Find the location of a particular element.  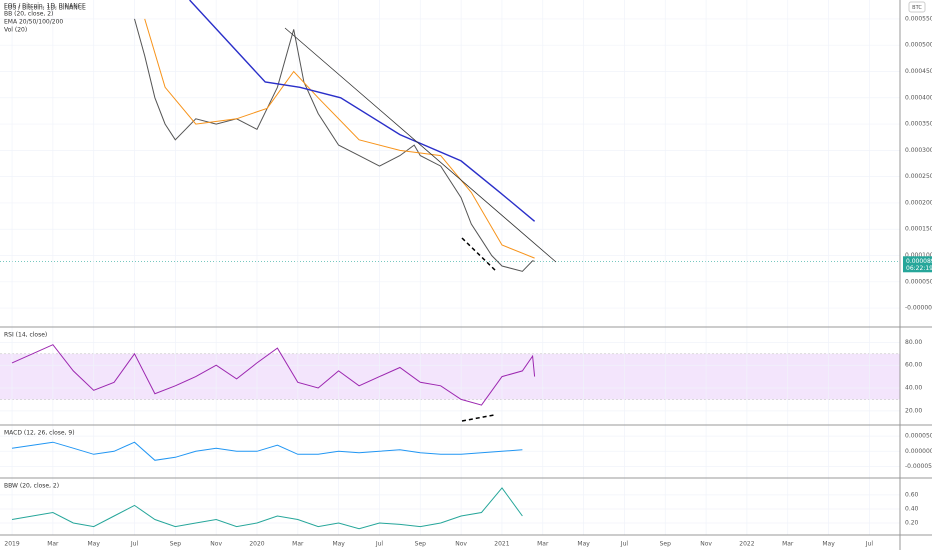

trendline is located at coordinates (420, 145).